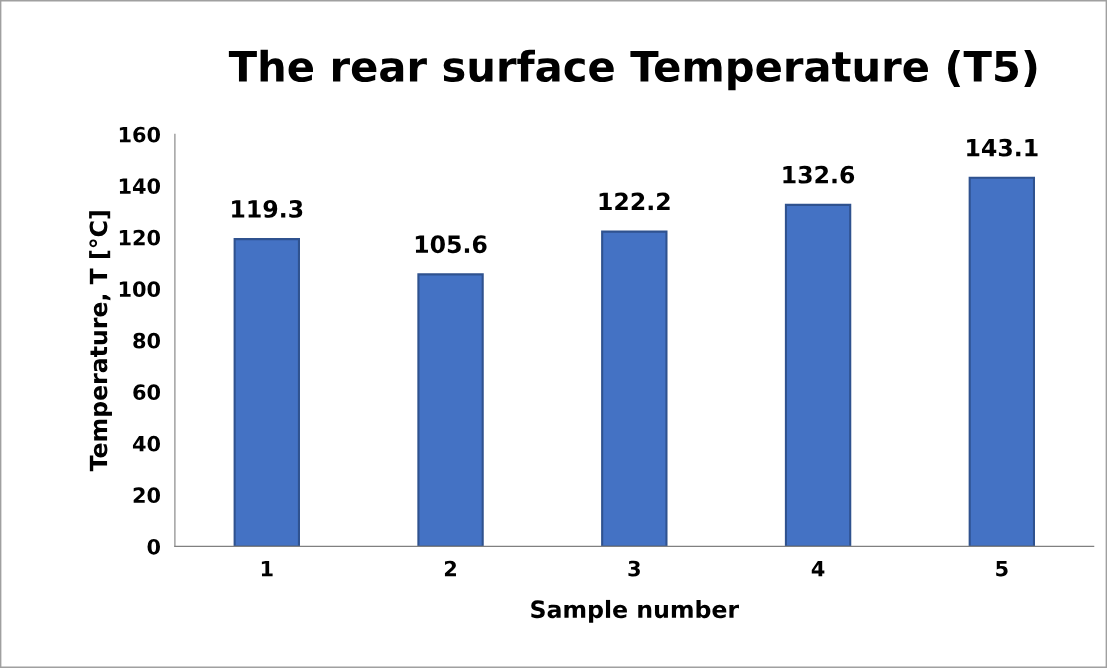 This screenshot has height=668, width=1107. What do you see at coordinates (154, 546) in the screenshot?
I see `y-tick-label: 0` at bounding box center [154, 546].